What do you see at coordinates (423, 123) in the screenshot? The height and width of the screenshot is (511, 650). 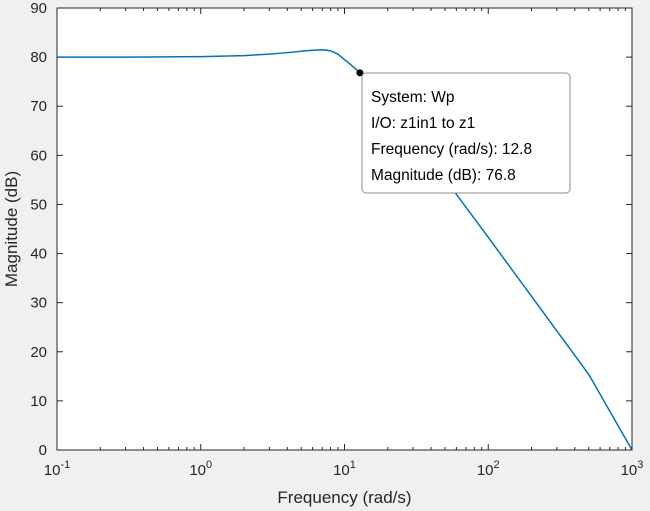 I see `datatip-line: I/O: z1in1 to z1` at bounding box center [423, 123].